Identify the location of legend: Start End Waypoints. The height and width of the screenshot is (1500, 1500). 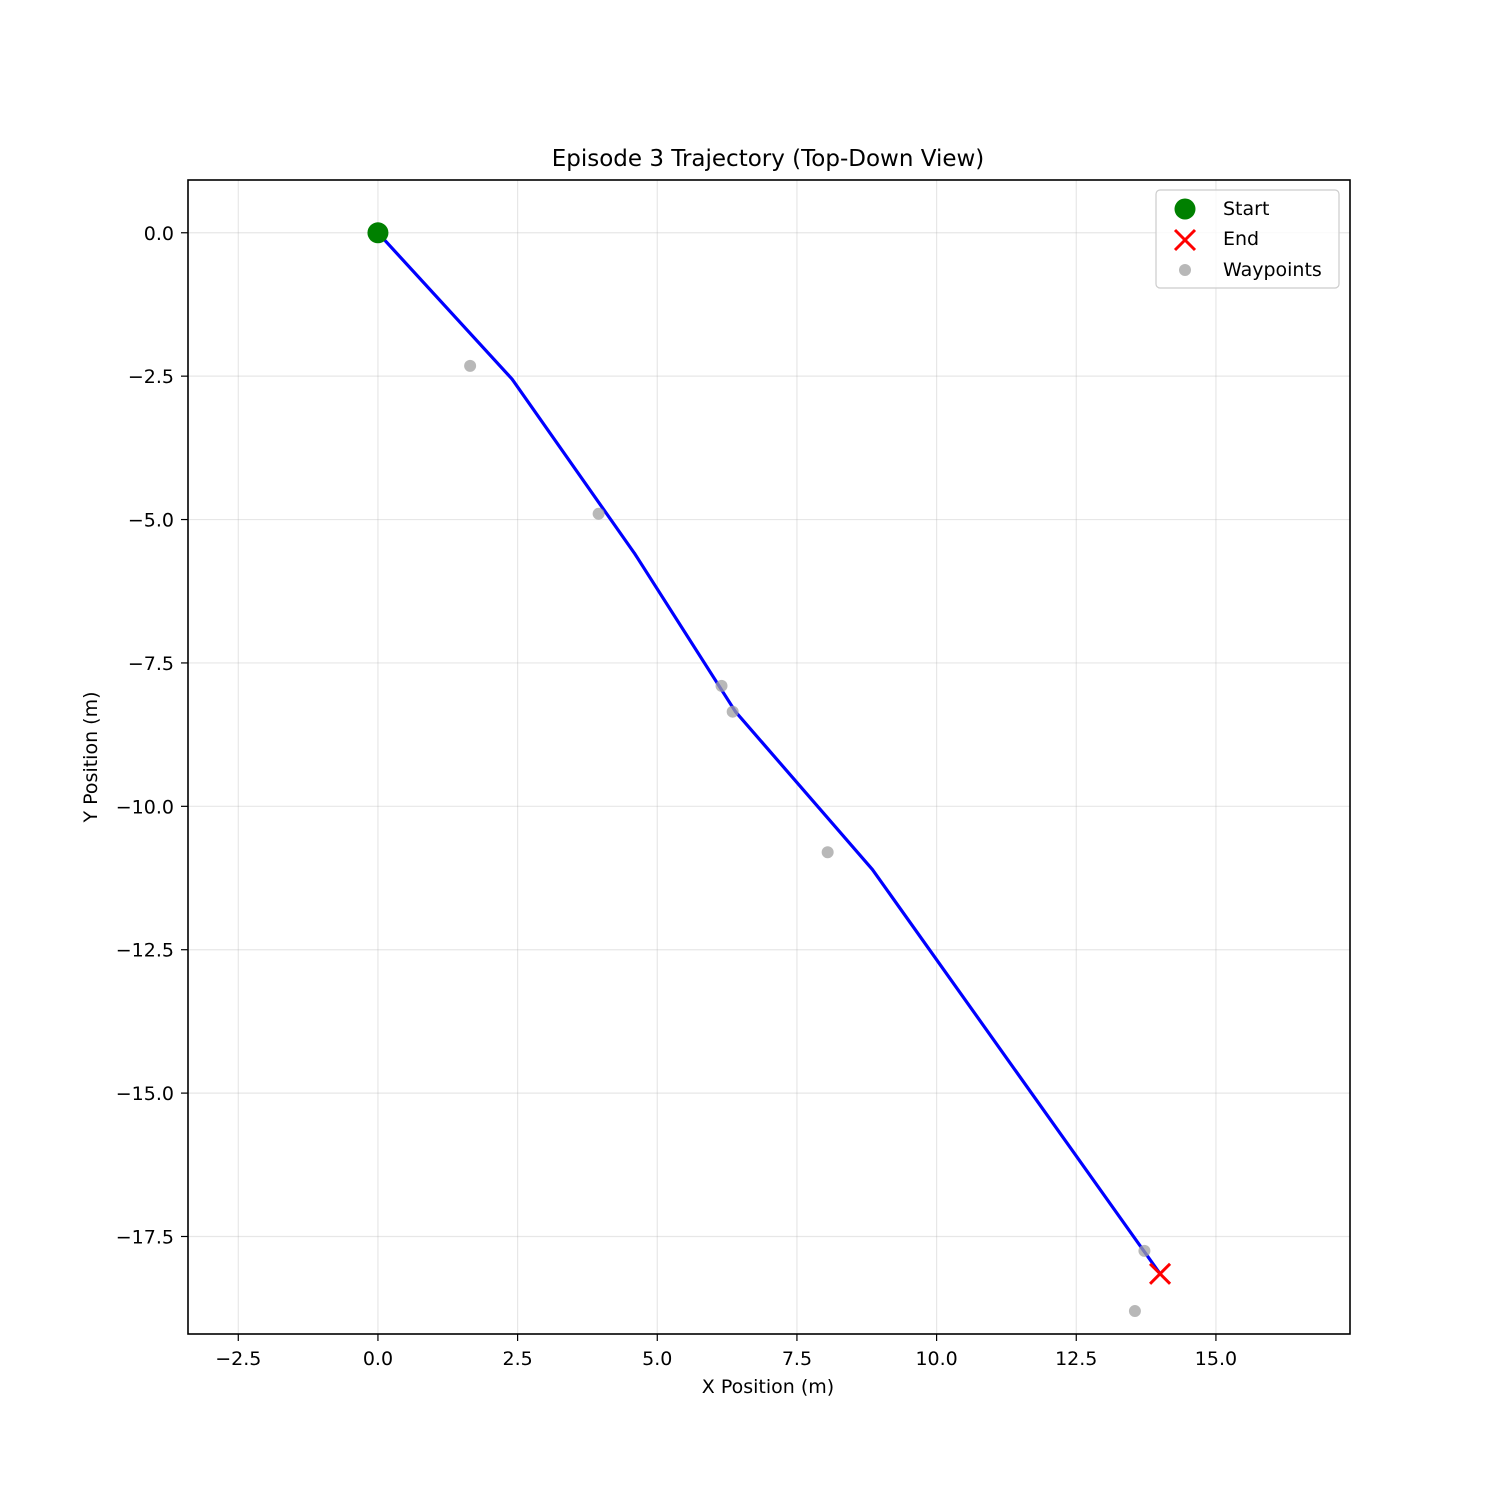
(1247, 239).